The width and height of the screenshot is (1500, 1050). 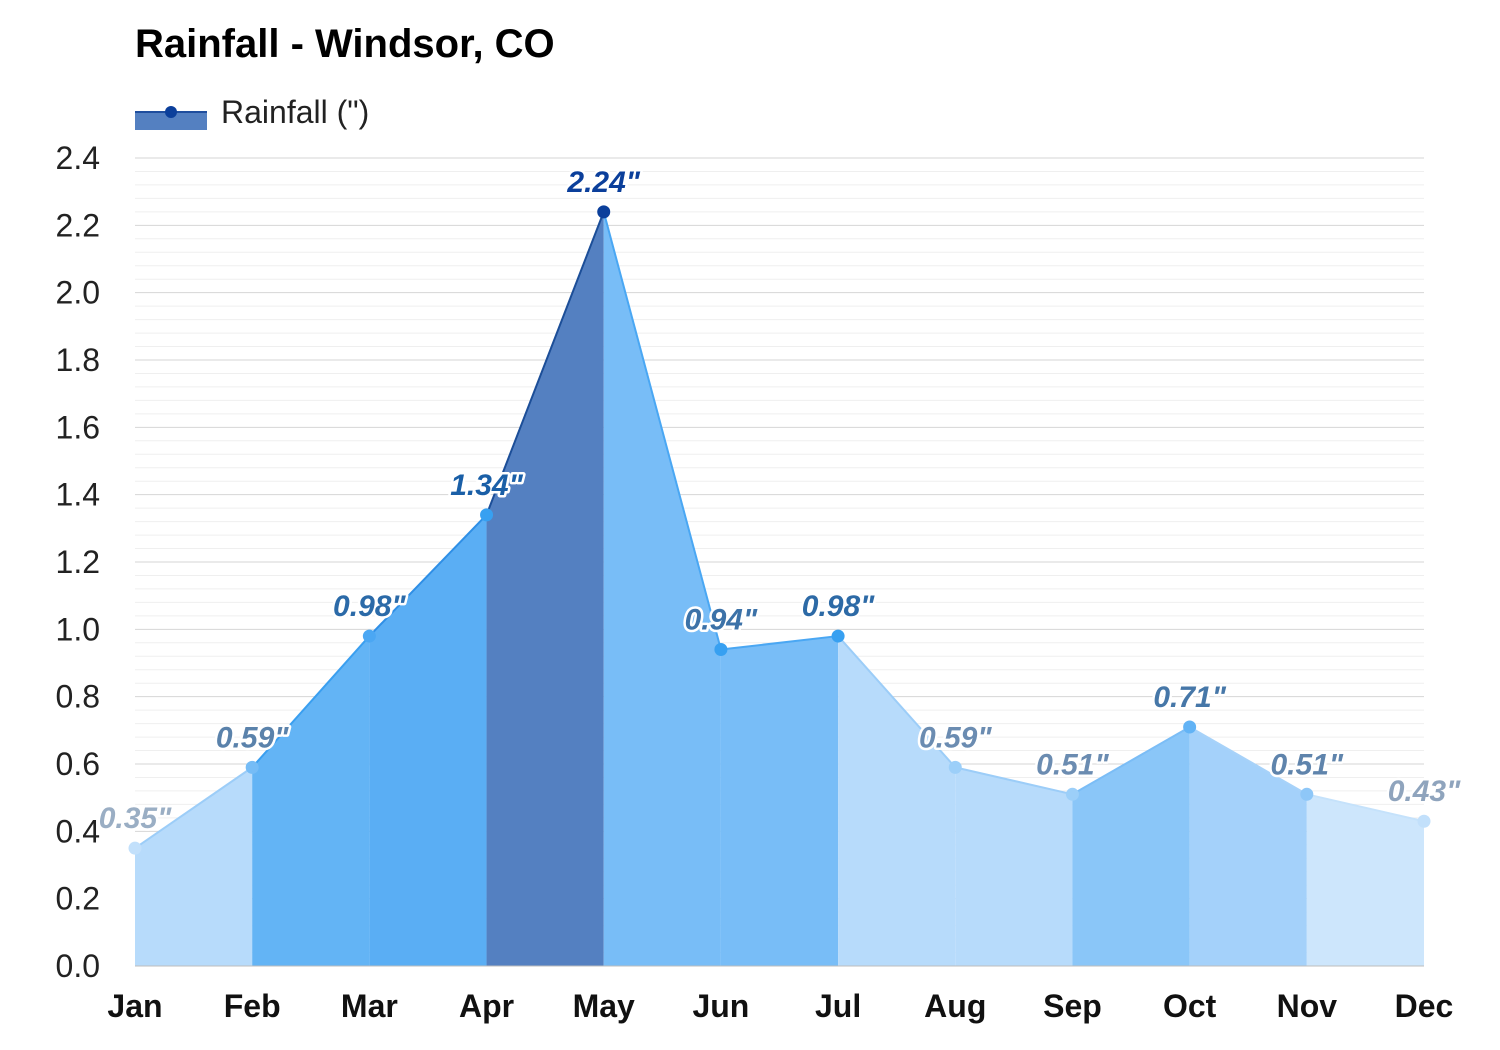 I want to click on data-label: 0.43", so click(x=1424, y=791).